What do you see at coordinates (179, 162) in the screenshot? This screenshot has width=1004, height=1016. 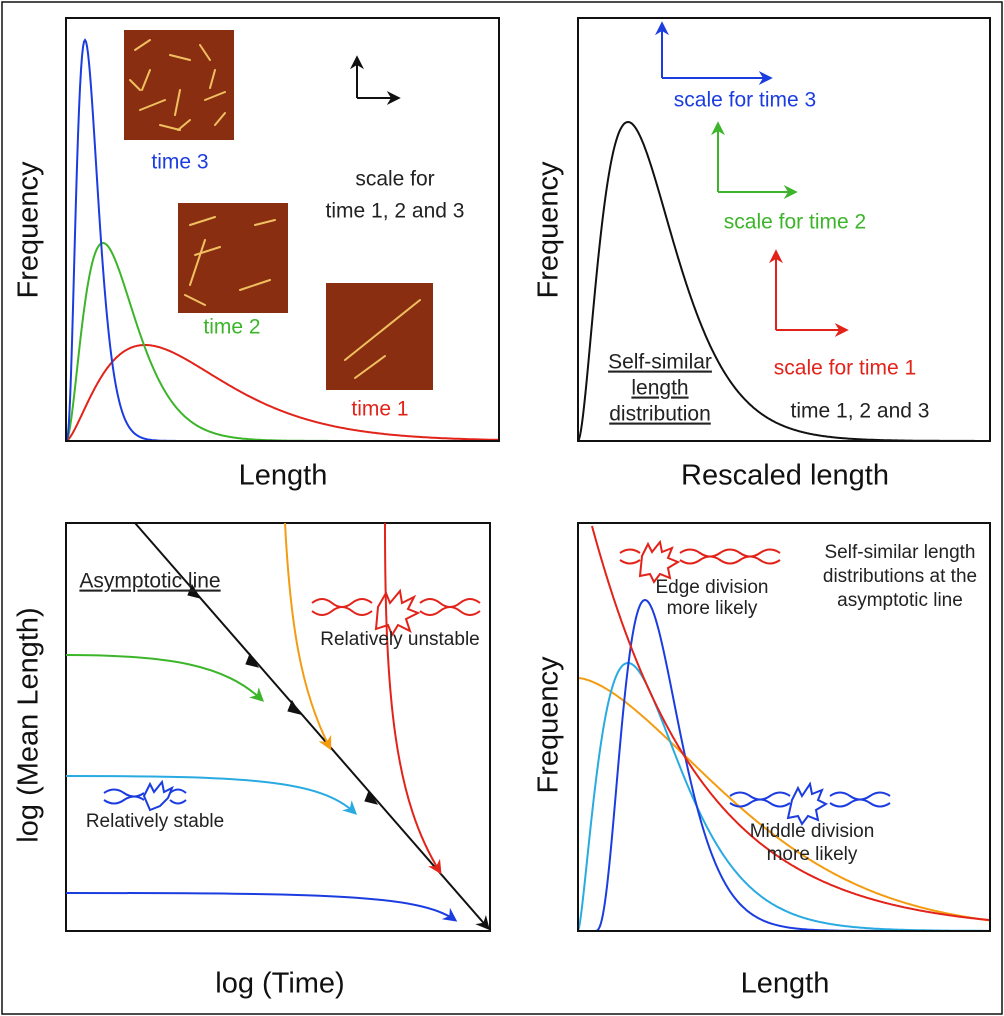 I see `curve-label: time 3` at bounding box center [179, 162].